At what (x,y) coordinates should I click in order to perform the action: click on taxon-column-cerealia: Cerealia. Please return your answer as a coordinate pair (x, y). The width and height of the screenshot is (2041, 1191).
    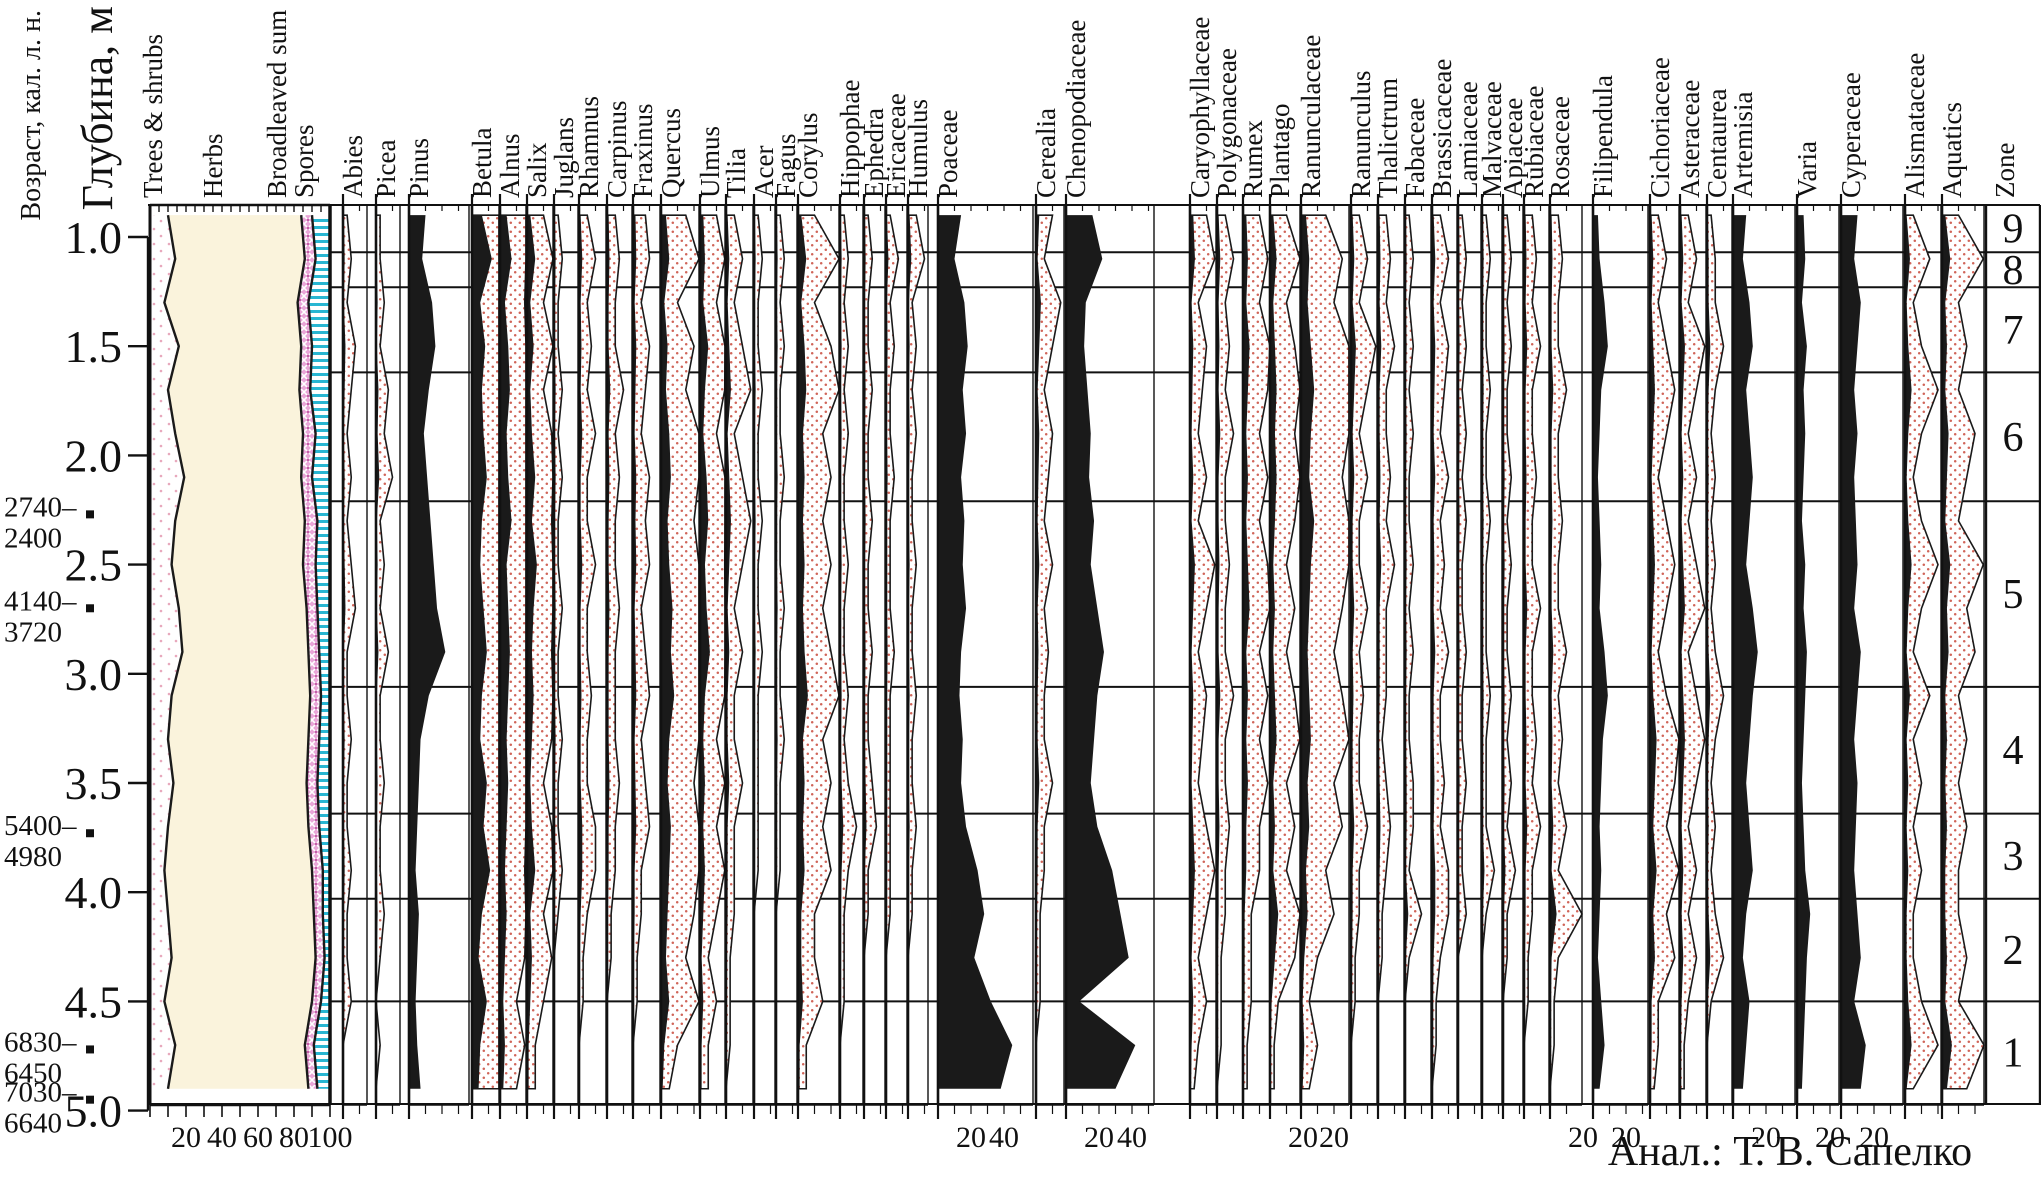
    Looking at the image, I should click on (1048, 613).